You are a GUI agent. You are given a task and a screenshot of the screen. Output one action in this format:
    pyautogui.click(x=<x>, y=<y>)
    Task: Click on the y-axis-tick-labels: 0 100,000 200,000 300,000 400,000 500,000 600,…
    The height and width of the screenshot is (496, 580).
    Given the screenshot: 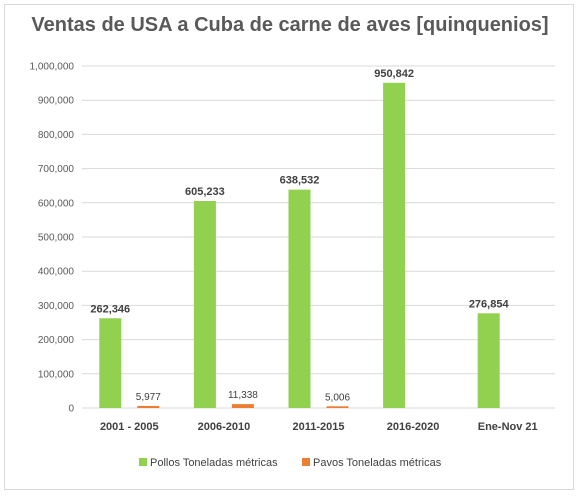 What is the action you would take?
    pyautogui.click(x=52, y=238)
    